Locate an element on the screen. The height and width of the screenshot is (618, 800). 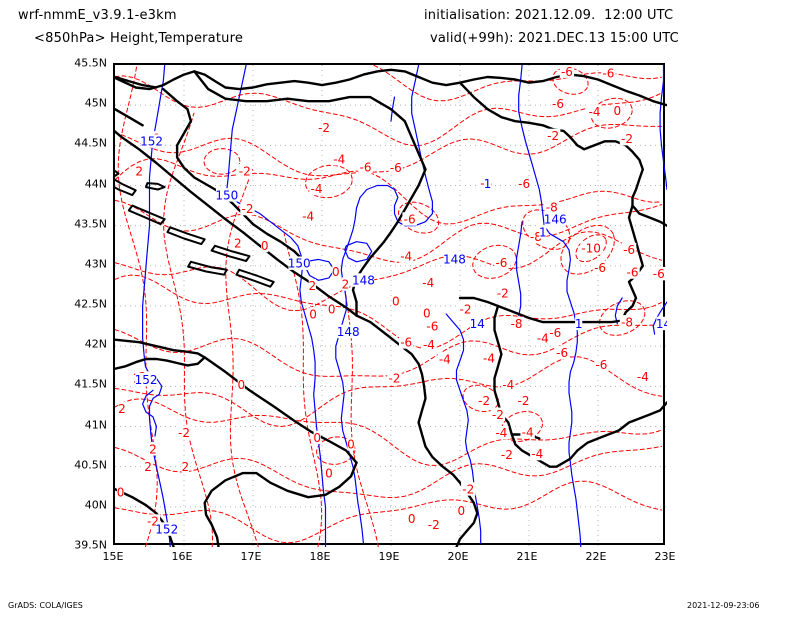
x-tick-label: 21E is located at coordinates (527, 556).